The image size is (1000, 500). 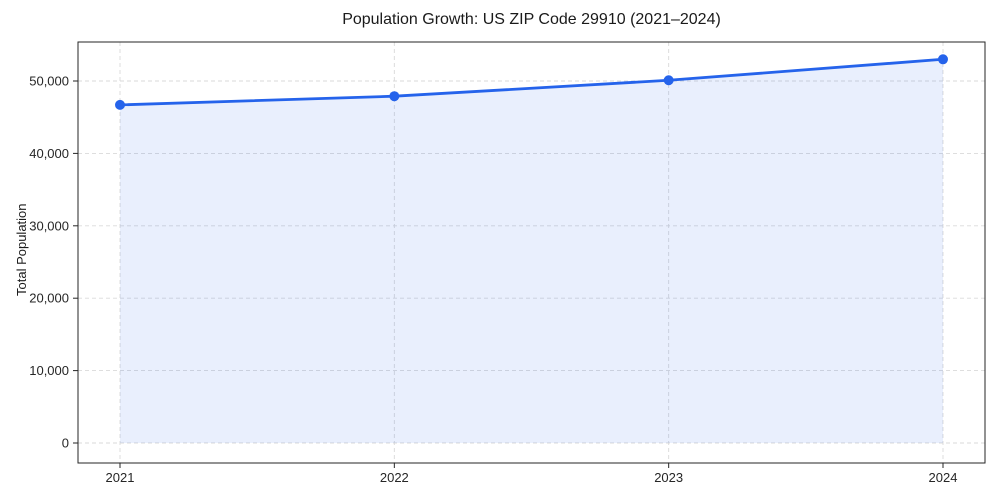 I want to click on y-tick-label: 0, so click(x=65, y=443).